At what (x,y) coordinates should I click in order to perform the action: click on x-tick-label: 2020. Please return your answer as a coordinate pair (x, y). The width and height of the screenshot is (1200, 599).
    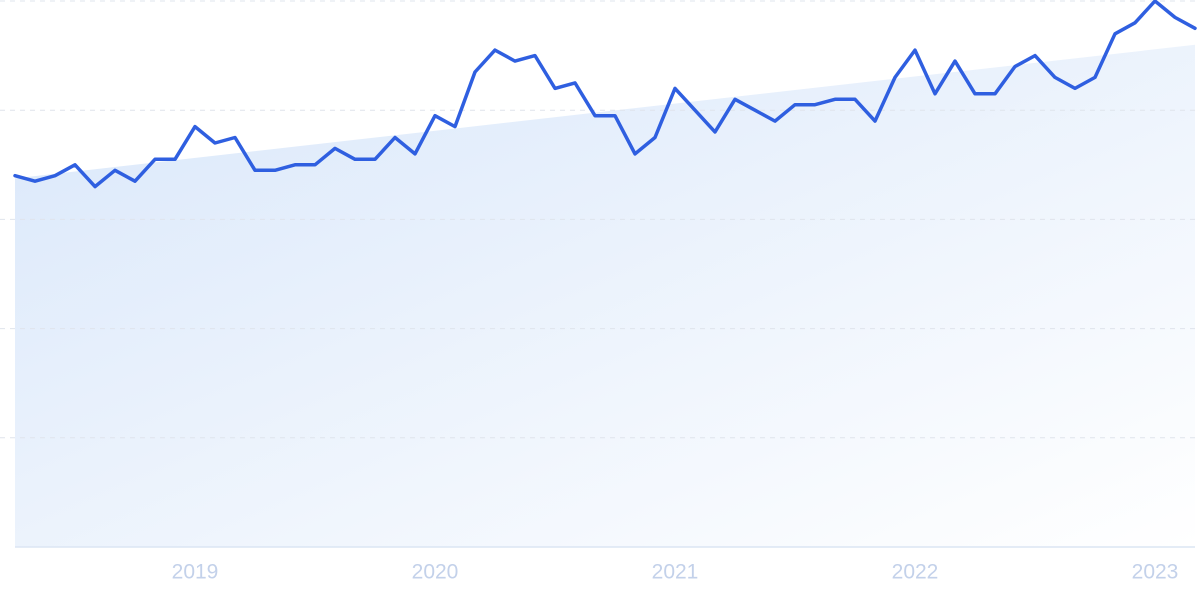
    Looking at the image, I should click on (435, 572).